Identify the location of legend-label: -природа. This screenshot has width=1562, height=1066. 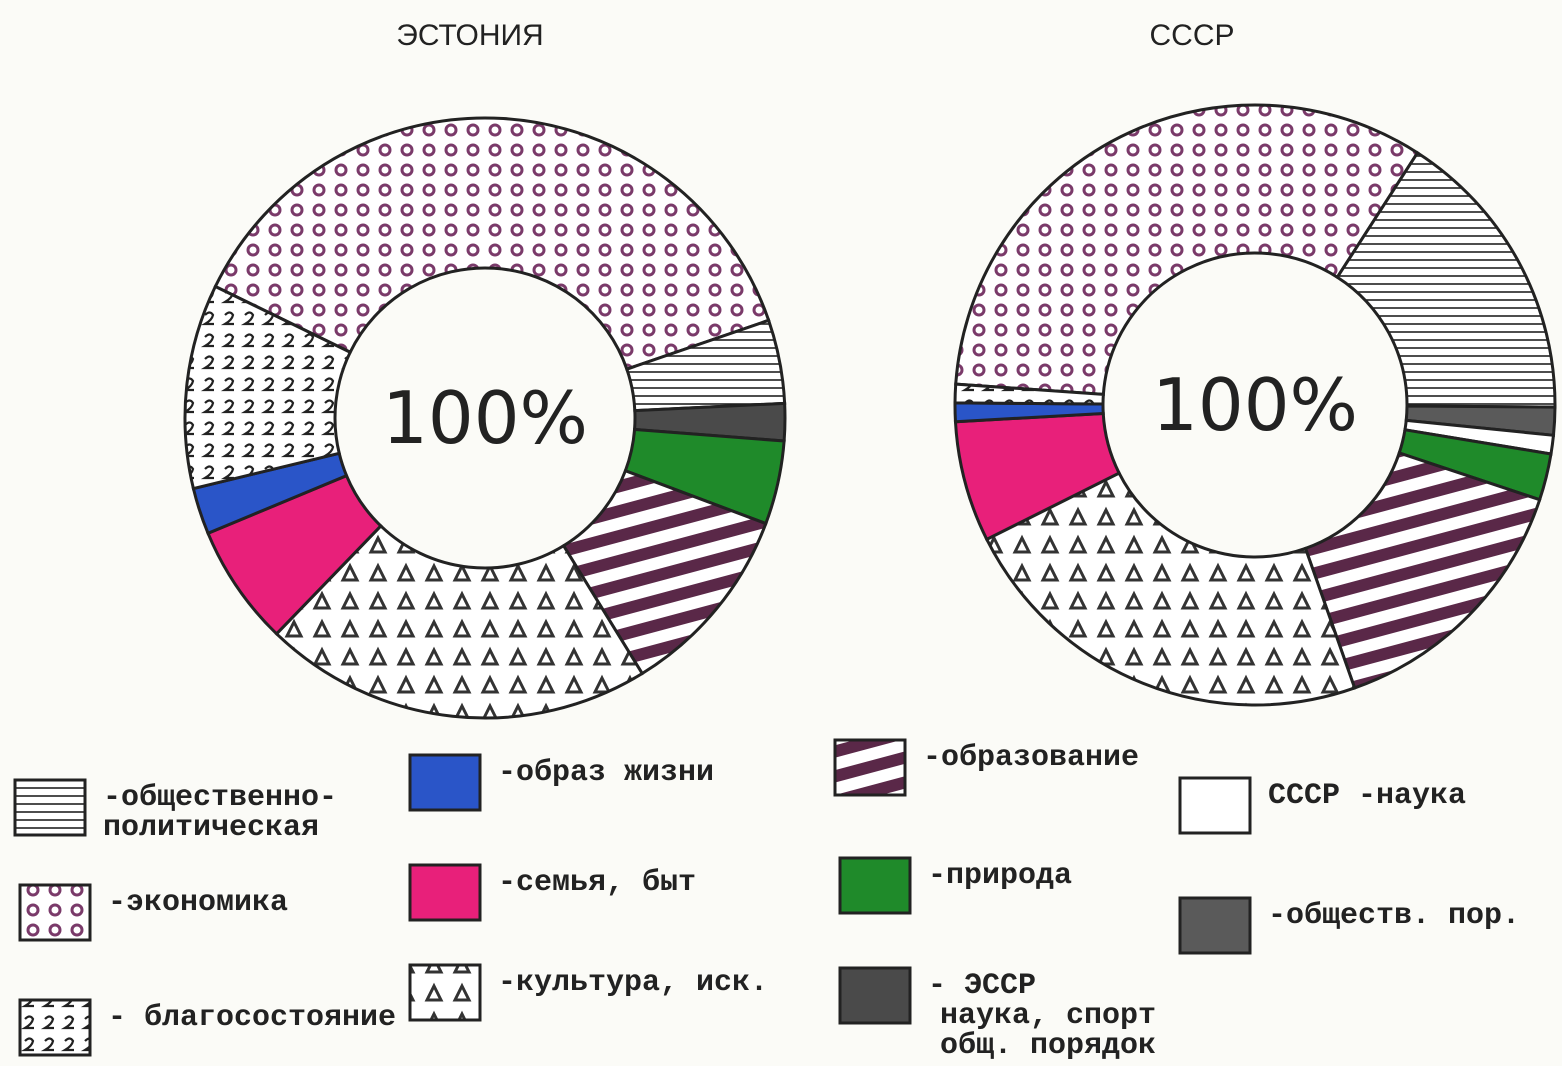
(1000, 876).